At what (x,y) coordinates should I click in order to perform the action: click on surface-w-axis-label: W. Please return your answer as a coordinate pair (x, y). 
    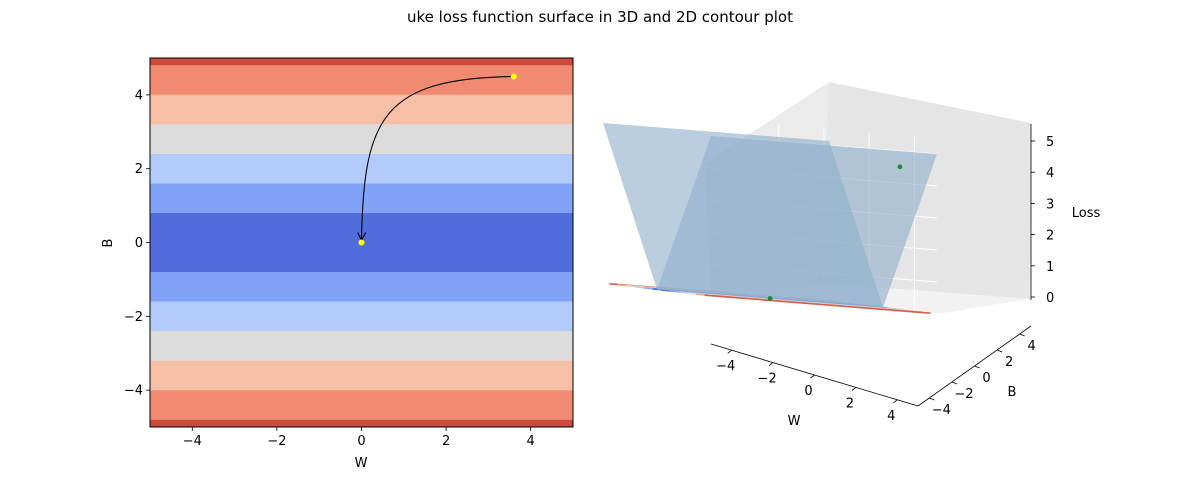
    Looking at the image, I should click on (794, 421).